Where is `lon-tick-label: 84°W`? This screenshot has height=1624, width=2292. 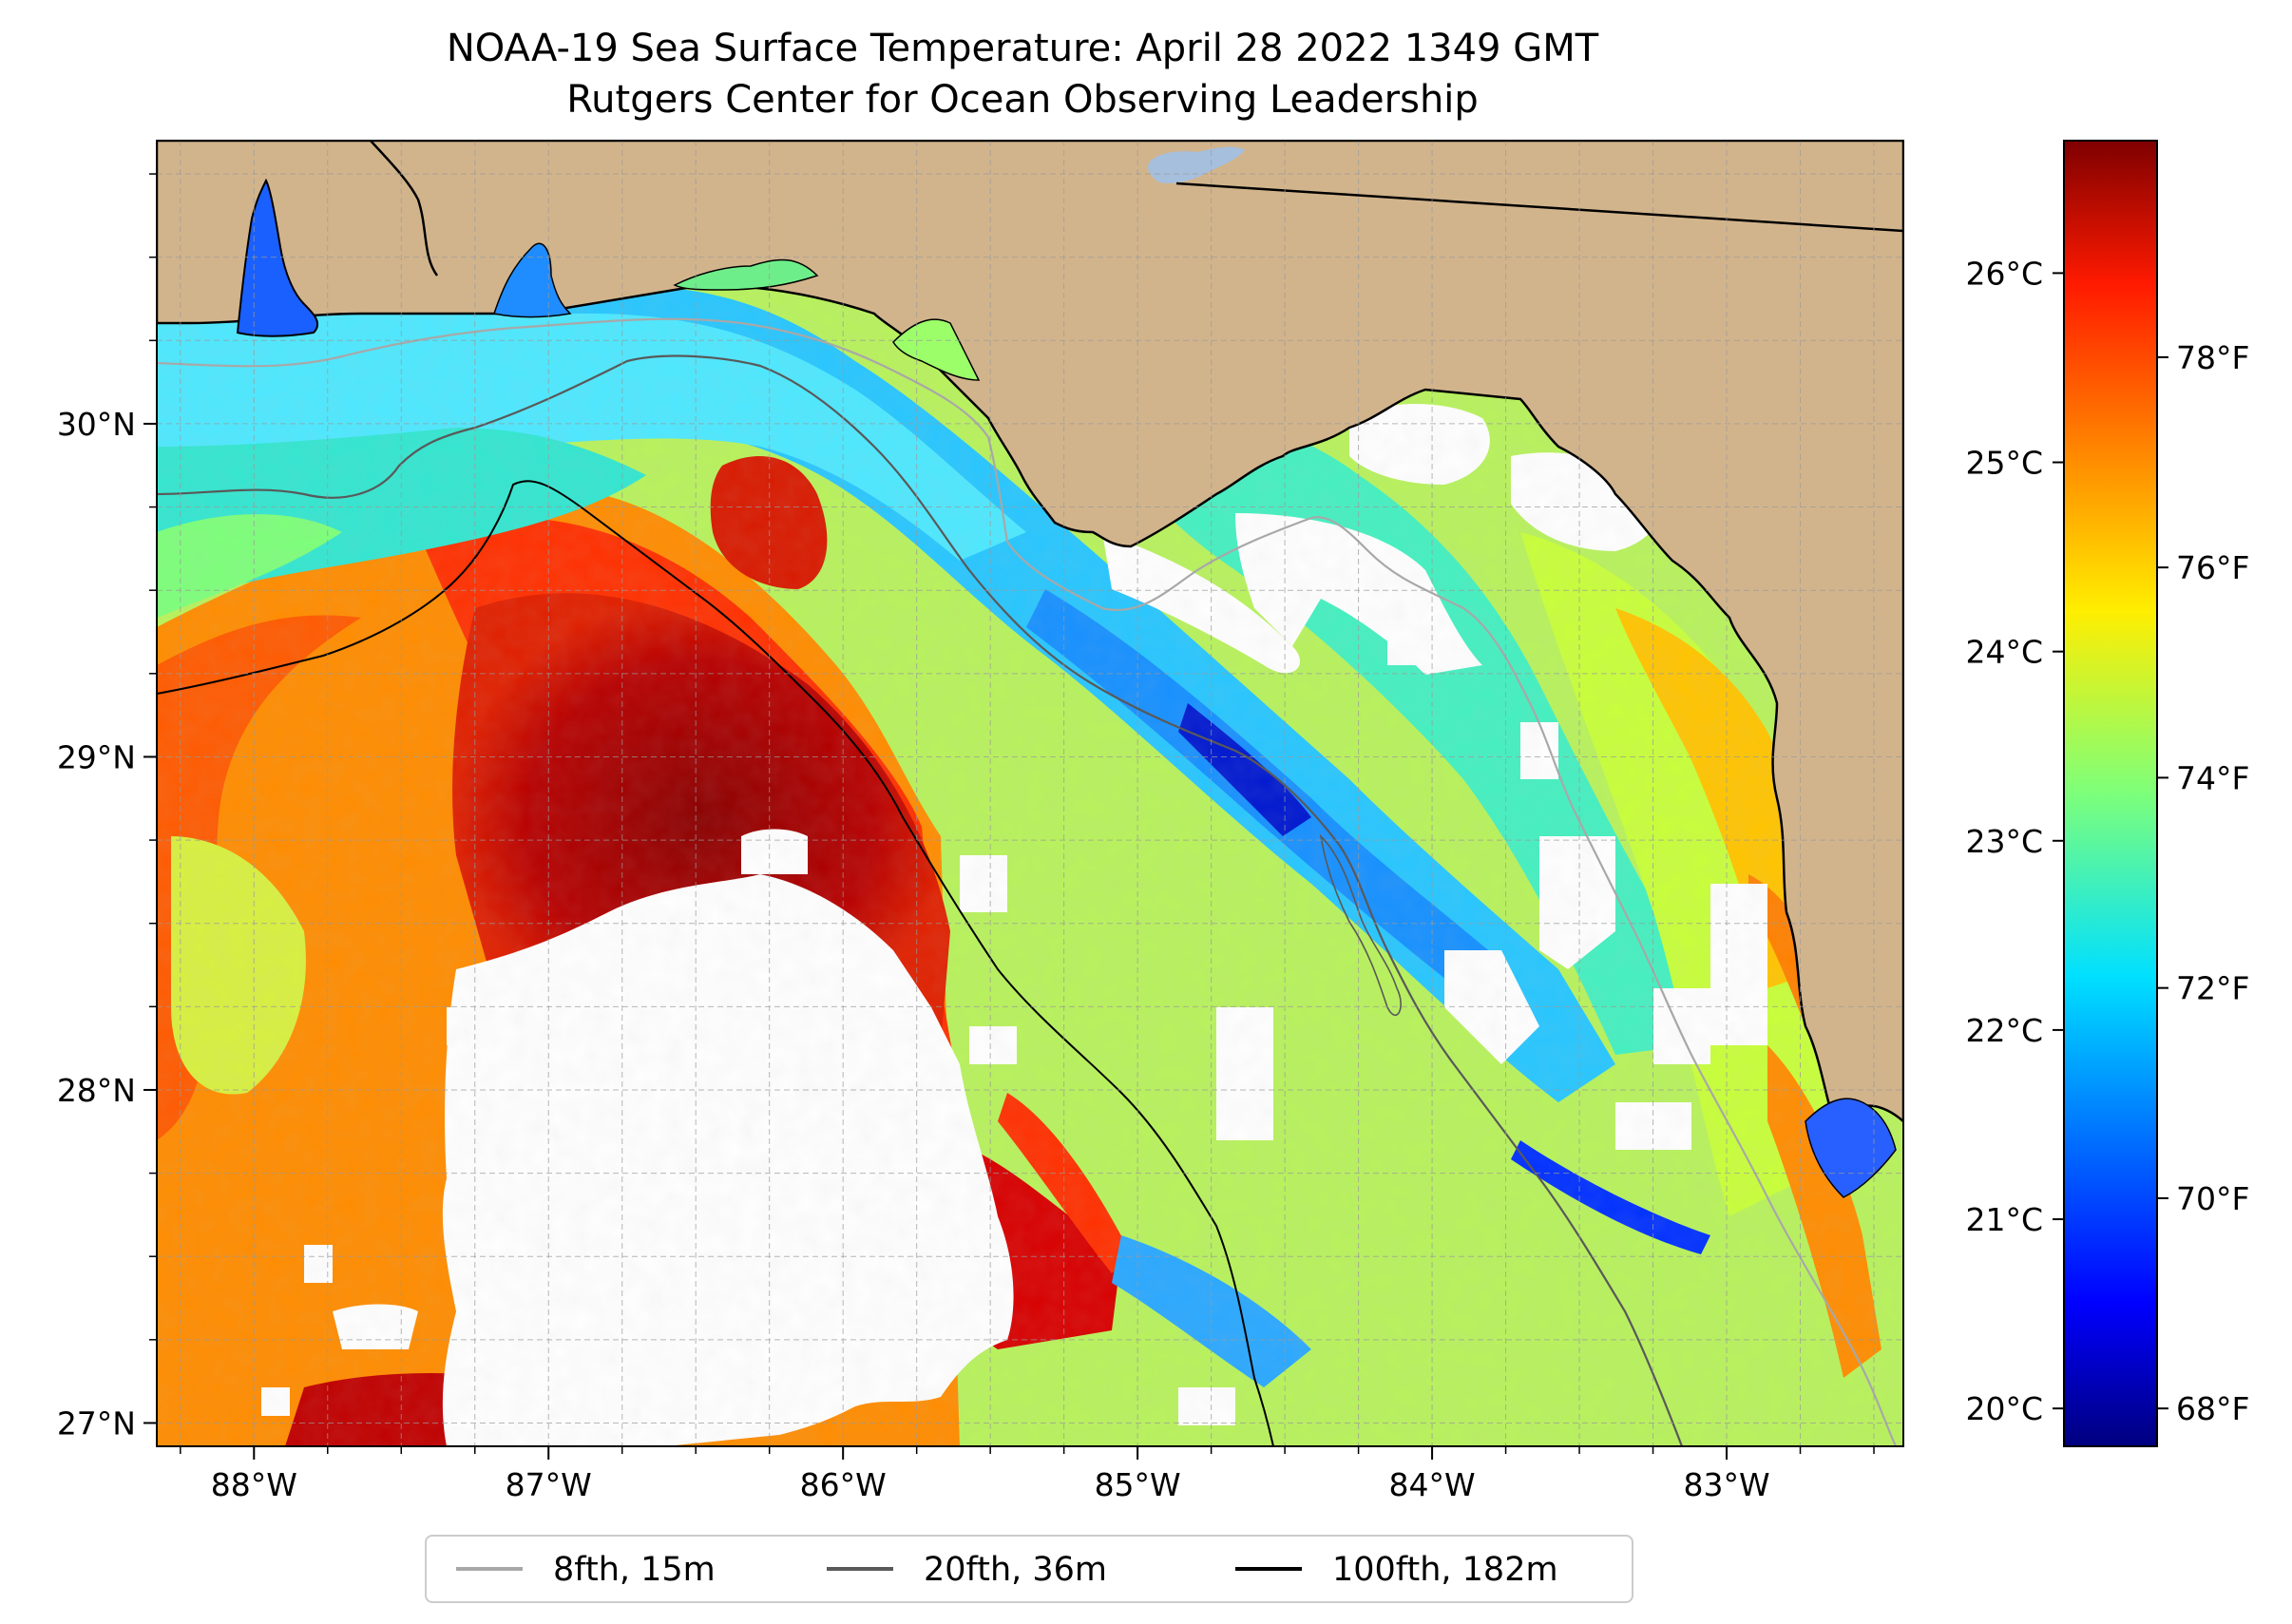 lon-tick-label: 84°W is located at coordinates (1432, 1484).